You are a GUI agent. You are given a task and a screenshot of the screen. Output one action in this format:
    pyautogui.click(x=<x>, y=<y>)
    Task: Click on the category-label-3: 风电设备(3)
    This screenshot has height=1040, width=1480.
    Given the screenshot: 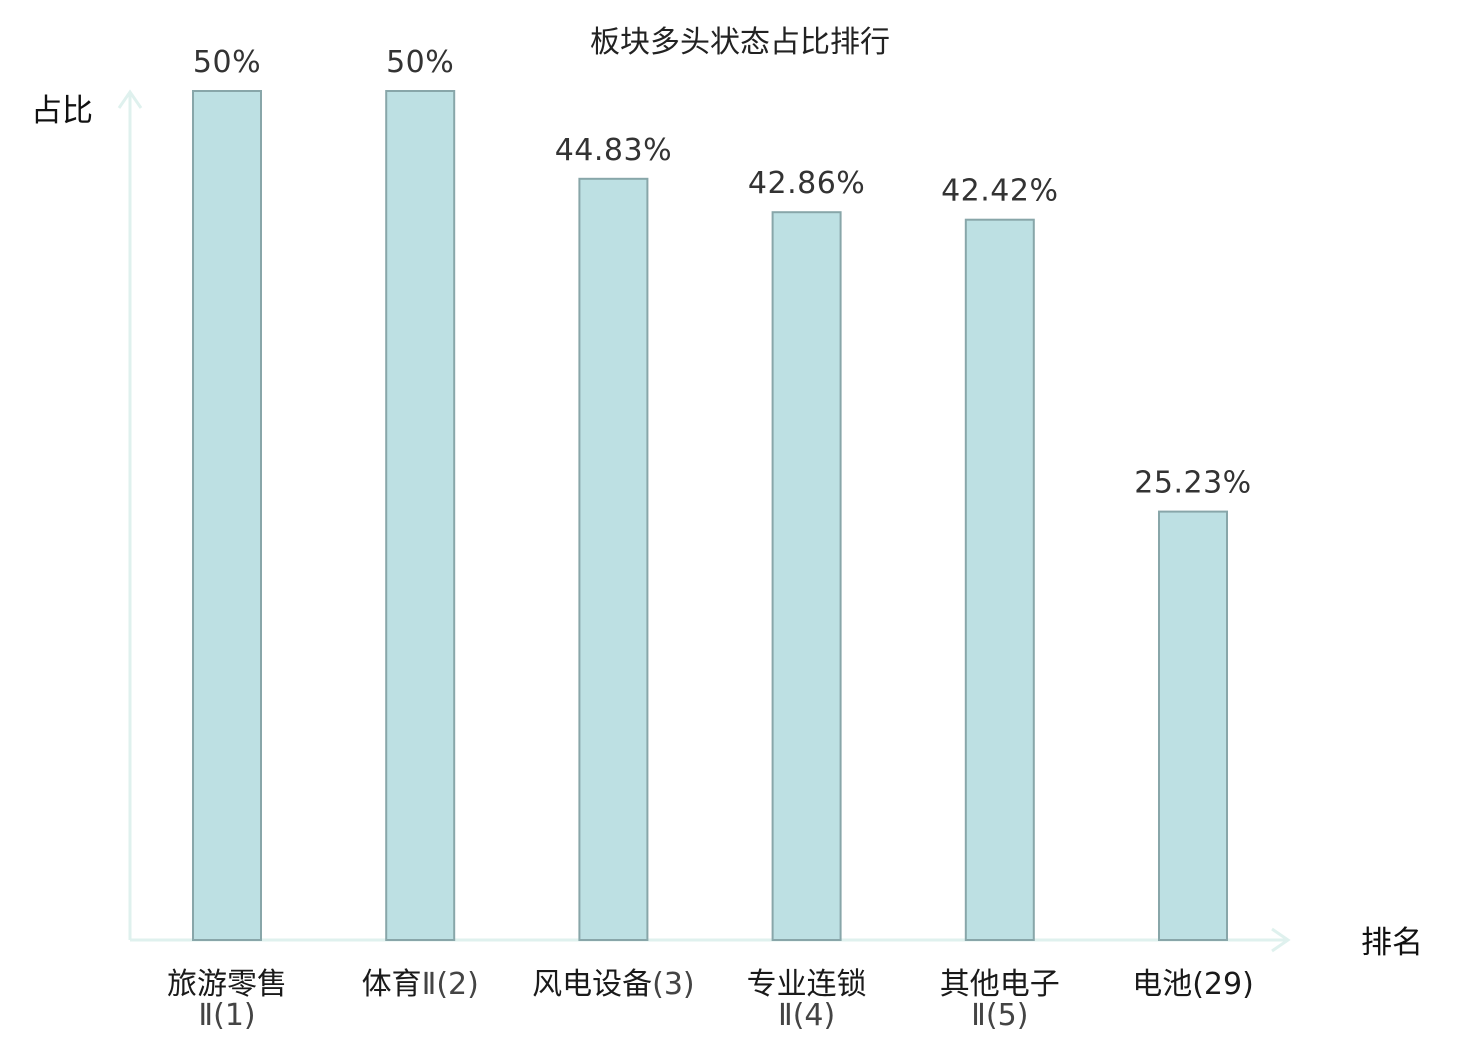 What is the action you would take?
    pyautogui.click(x=613, y=984)
    